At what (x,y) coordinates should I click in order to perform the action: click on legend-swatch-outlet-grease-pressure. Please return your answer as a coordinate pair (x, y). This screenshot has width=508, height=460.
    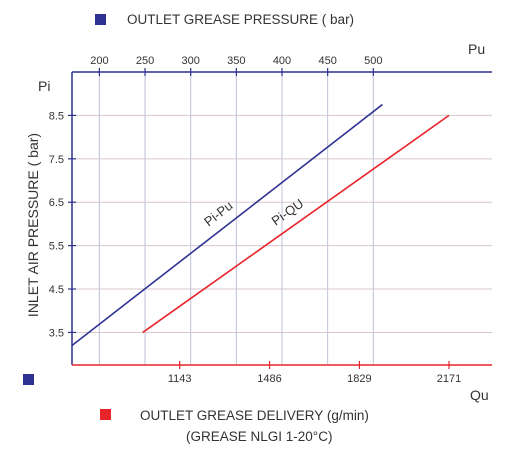
    Looking at the image, I should click on (100, 19).